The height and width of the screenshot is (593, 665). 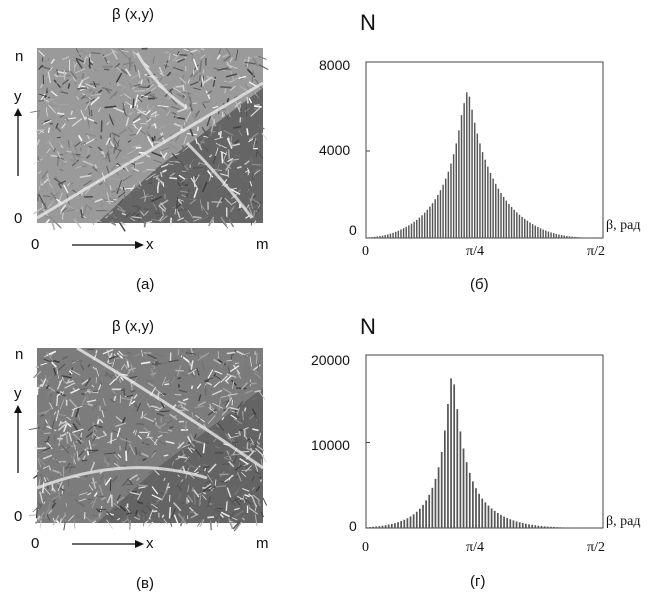 What do you see at coordinates (133, 326) in the screenshot?
I see `image-title-b: β (x,y)` at bounding box center [133, 326].